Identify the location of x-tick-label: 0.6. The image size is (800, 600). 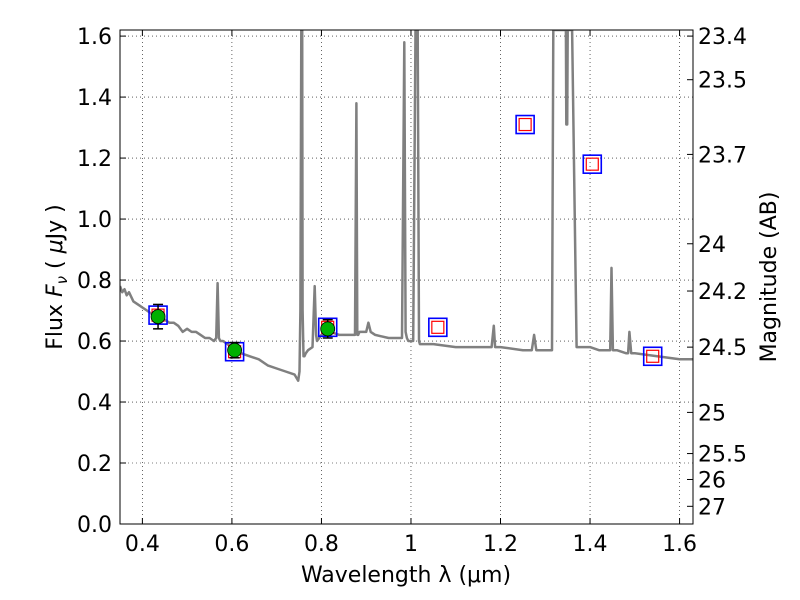
(231, 544).